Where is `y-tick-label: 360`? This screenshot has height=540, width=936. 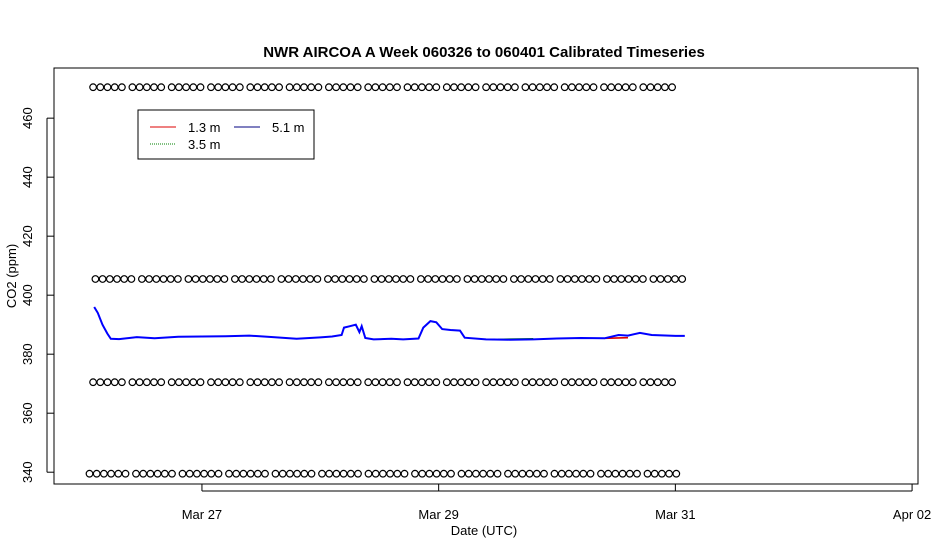
y-tick-label: 360 is located at coordinates (27, 413).